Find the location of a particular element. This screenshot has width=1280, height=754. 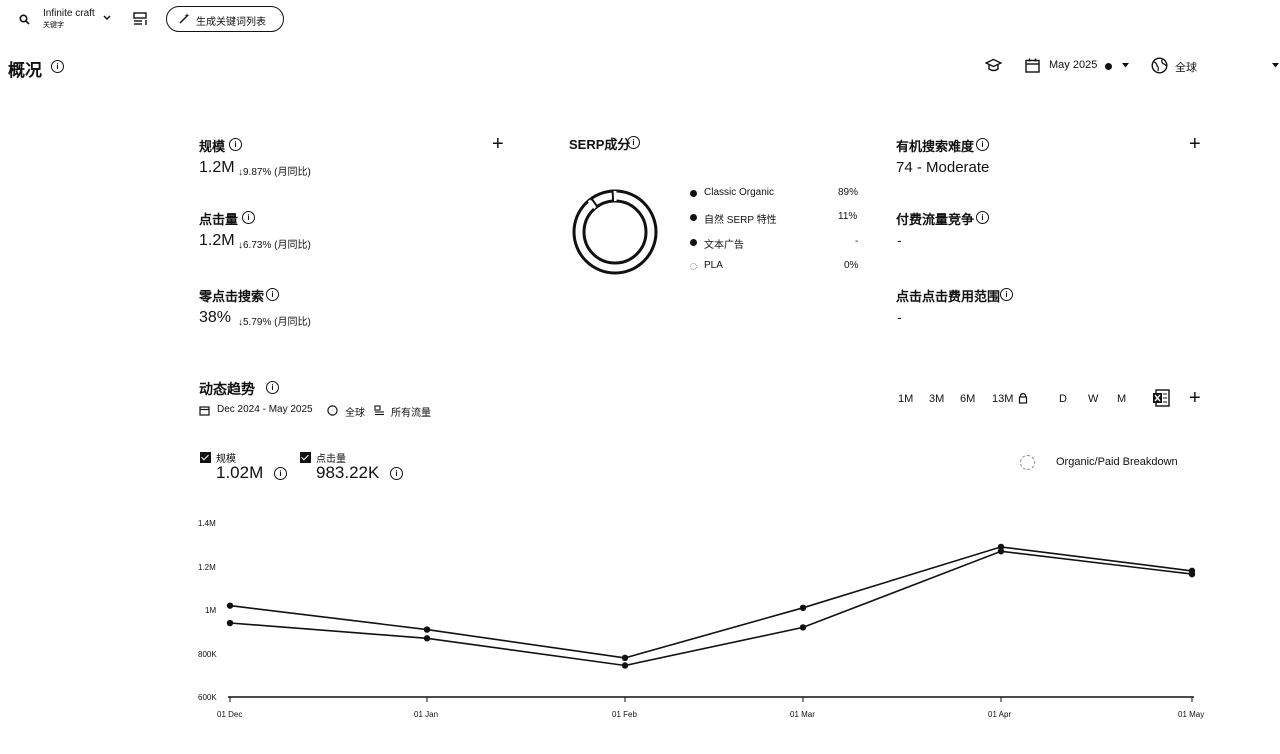

metric-volume-value: 1.2M is located at coordinates (217, 167).